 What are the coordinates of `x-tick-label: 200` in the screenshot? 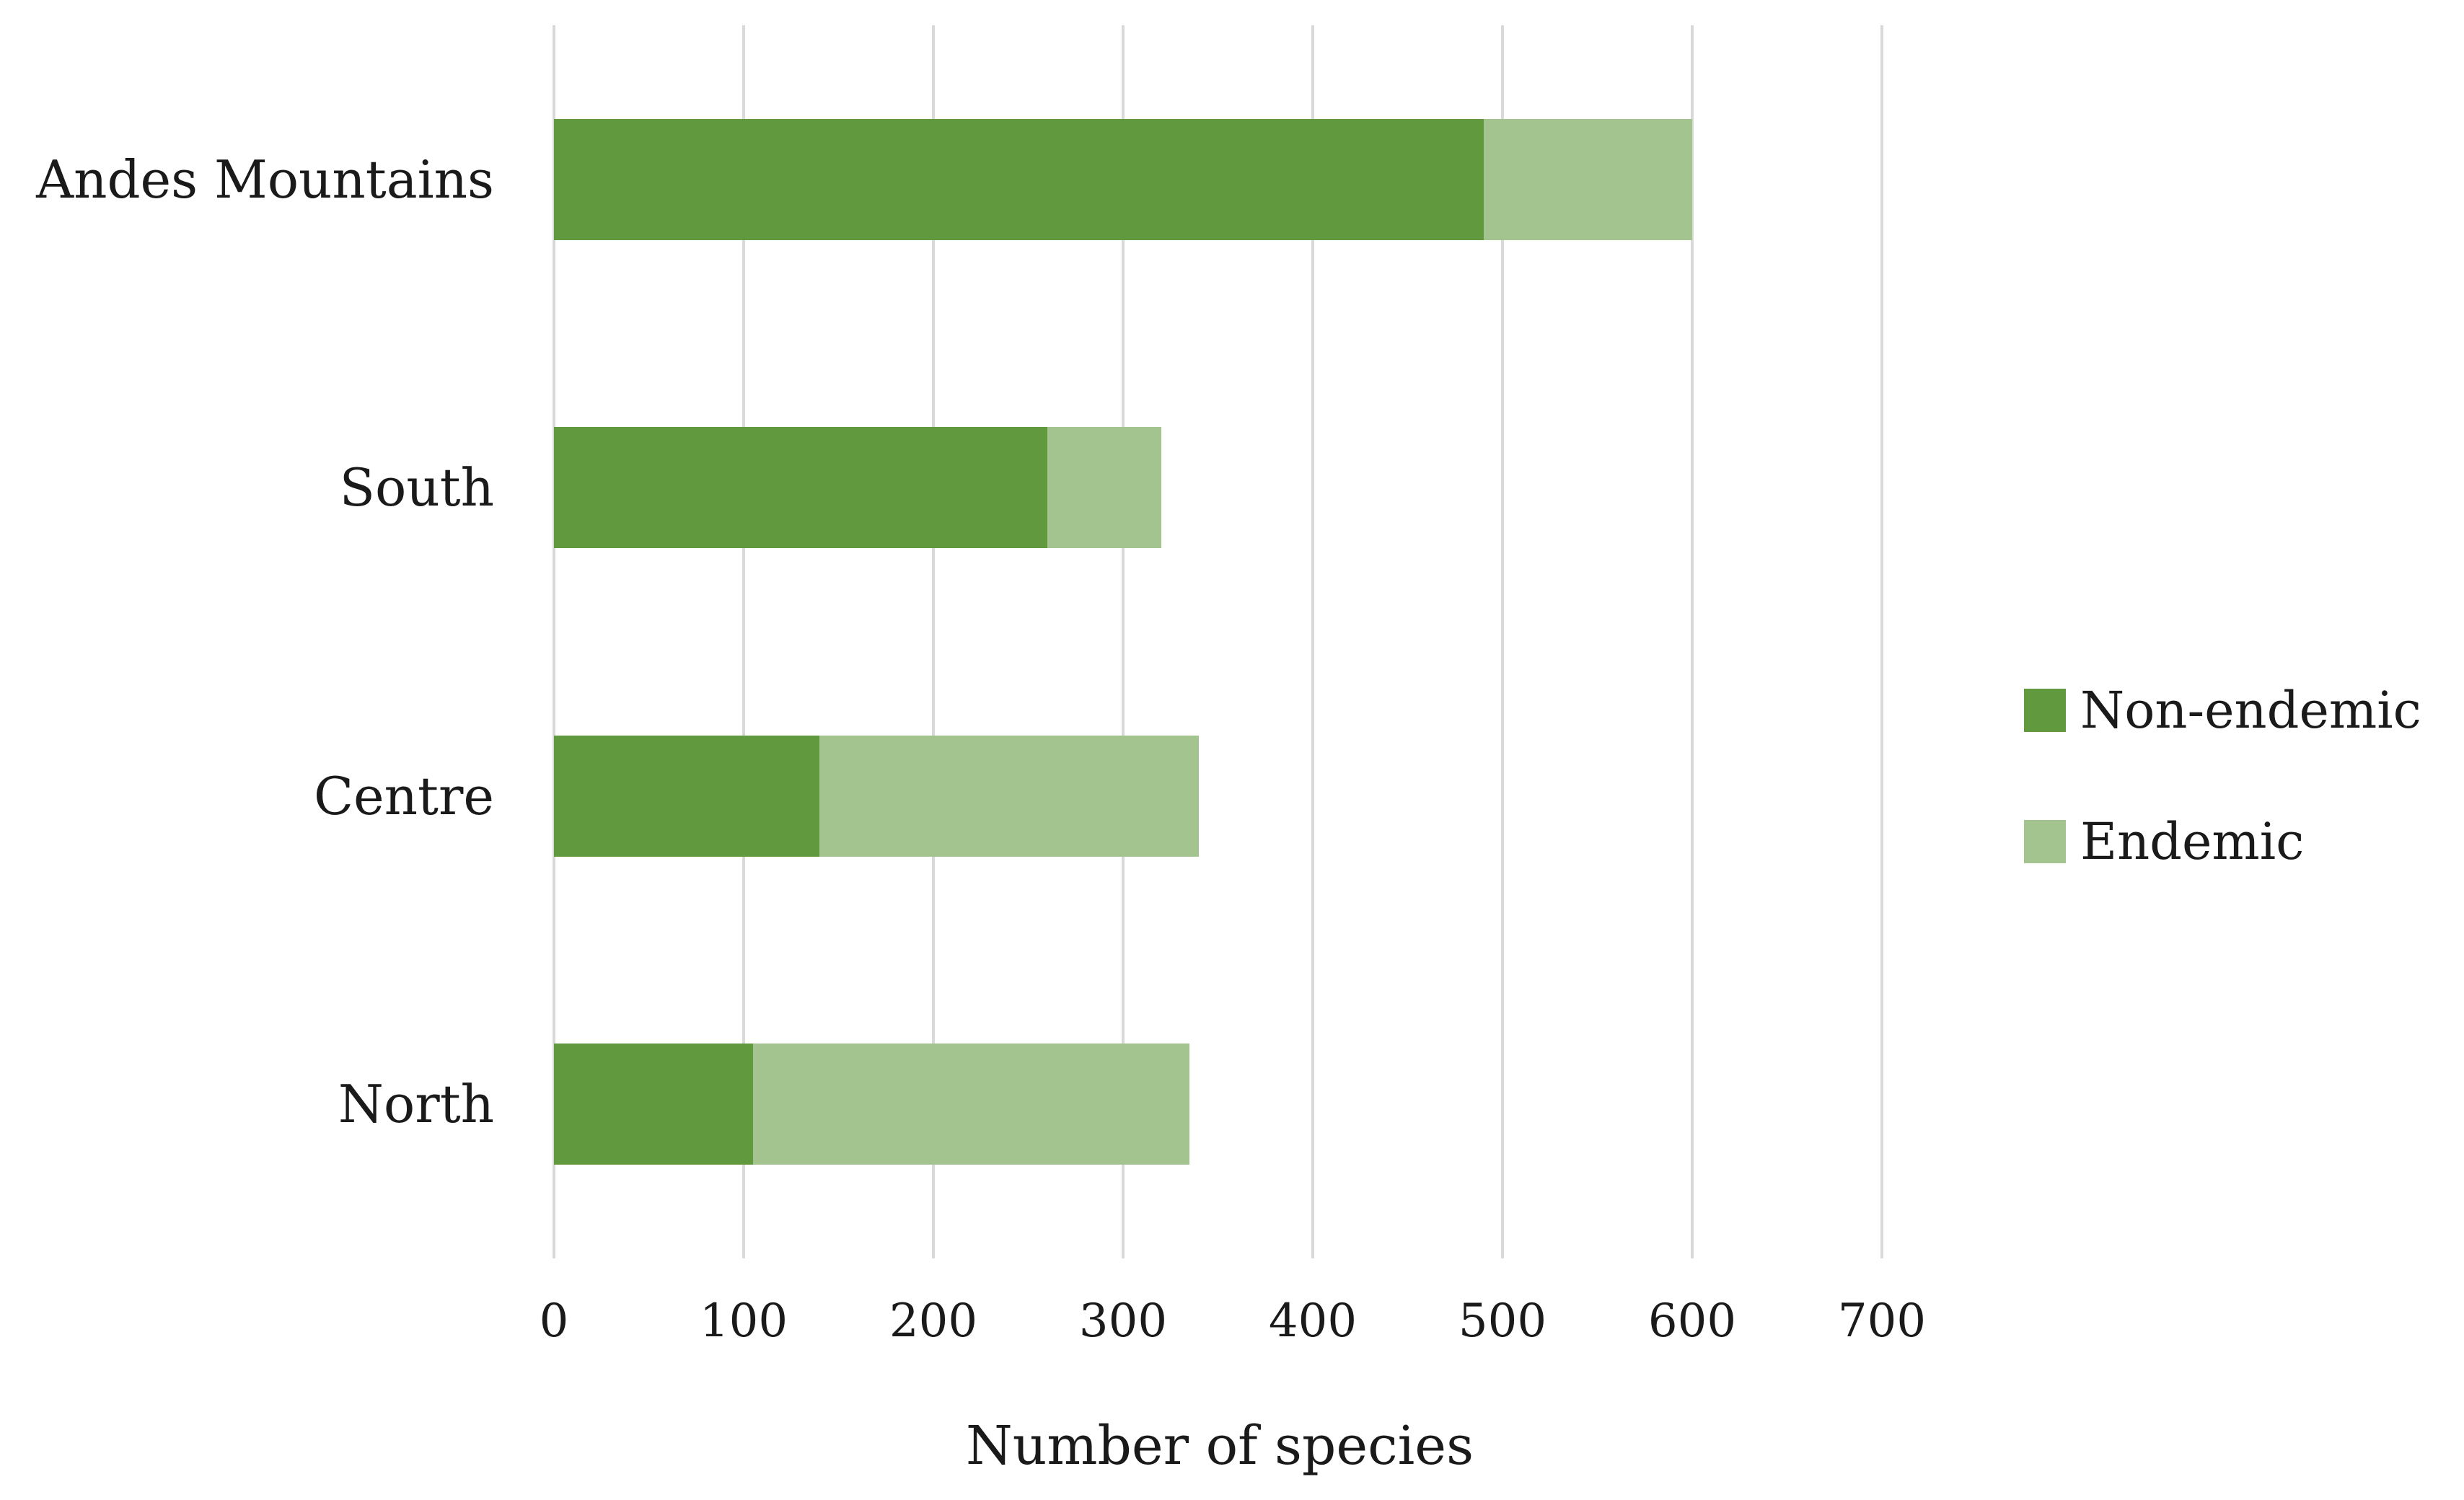 It's located at (934, 1321).